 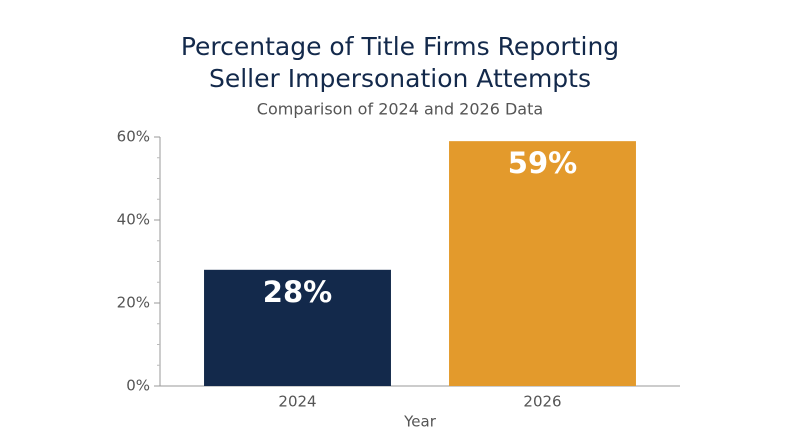 I want to click on value-label: 28%, so click(x=297, y=292).